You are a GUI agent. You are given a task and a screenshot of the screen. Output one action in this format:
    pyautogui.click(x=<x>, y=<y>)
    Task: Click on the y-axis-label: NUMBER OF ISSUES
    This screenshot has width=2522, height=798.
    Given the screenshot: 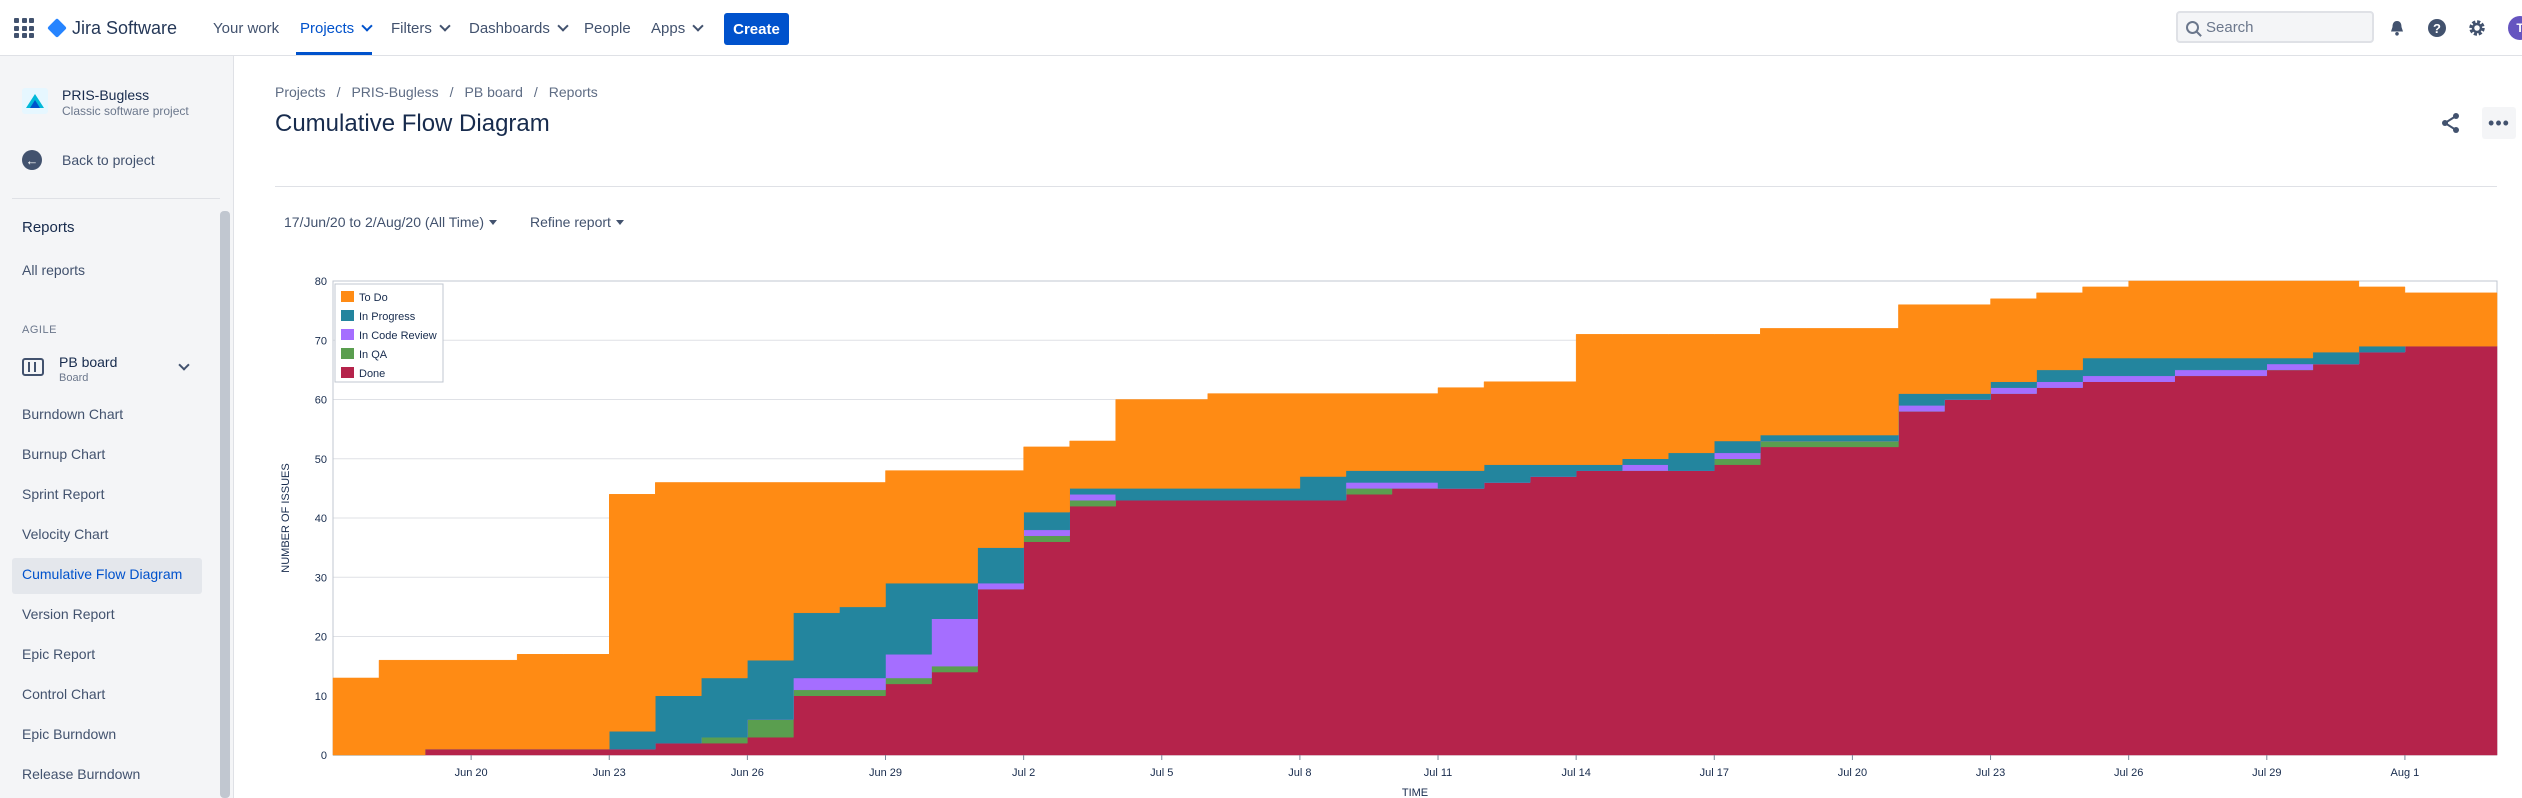 What is the action you would take?
    pyautogui.click(x=286, y=517)
    